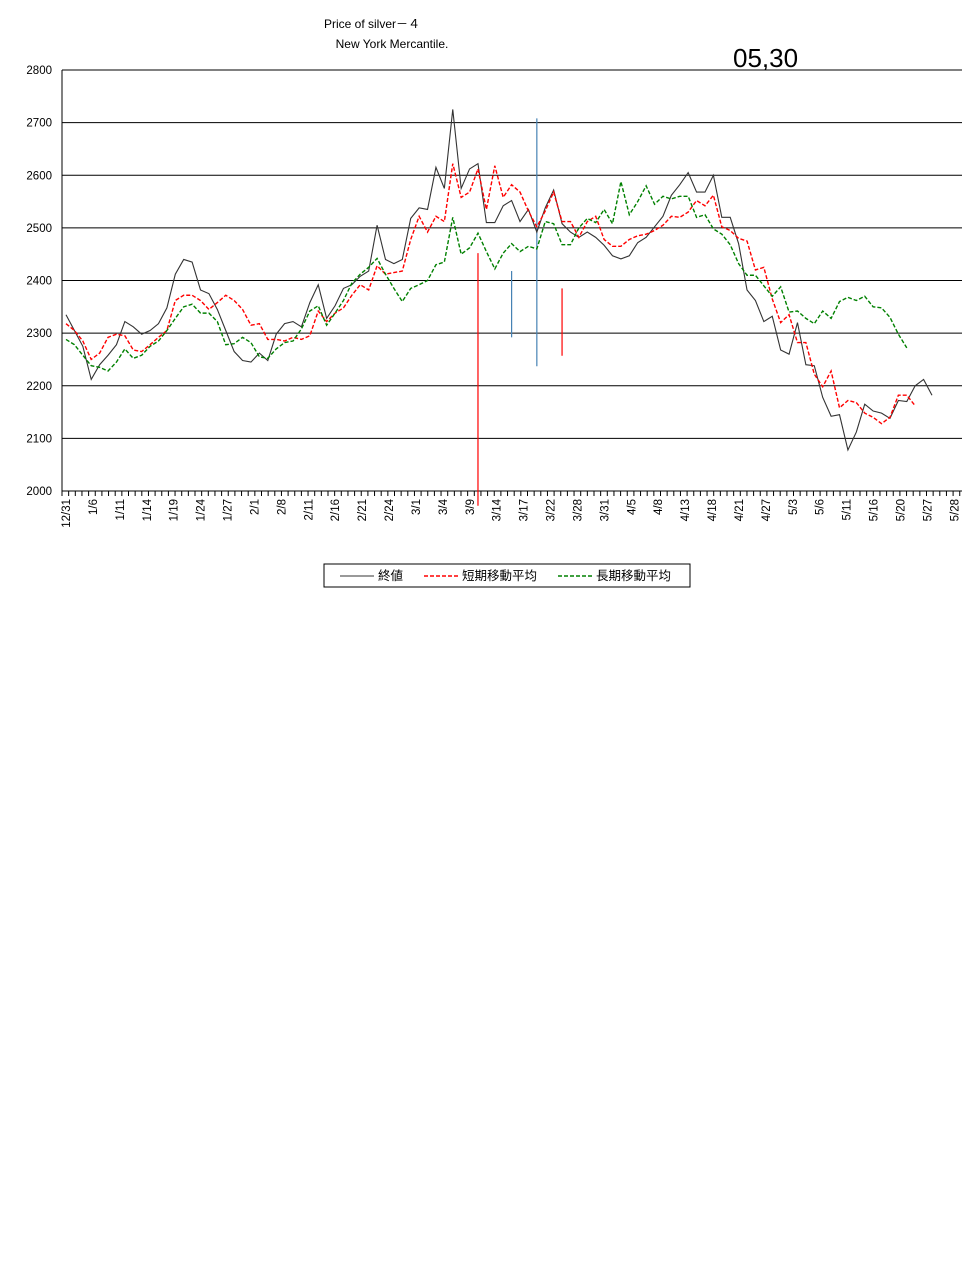  I want to click on y-tick-label: 2400, so click(39, 282).